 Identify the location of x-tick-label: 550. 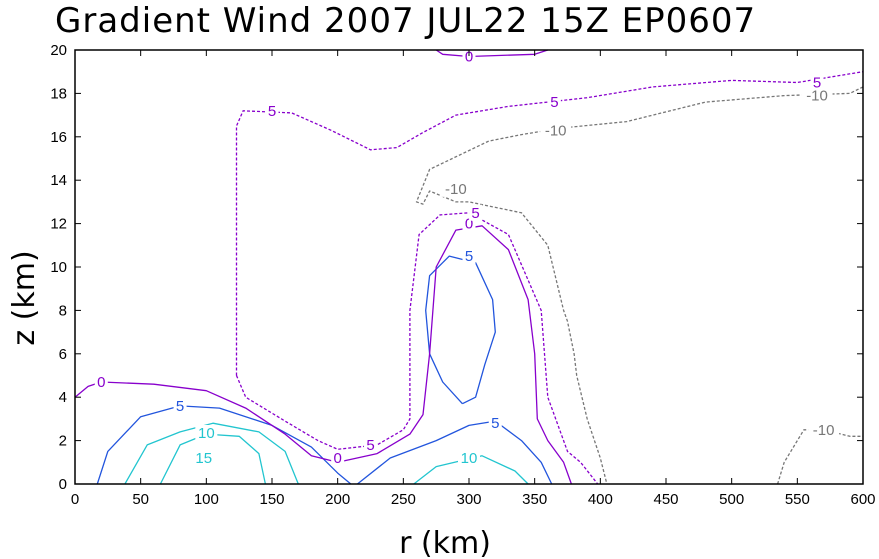
(797, 499).